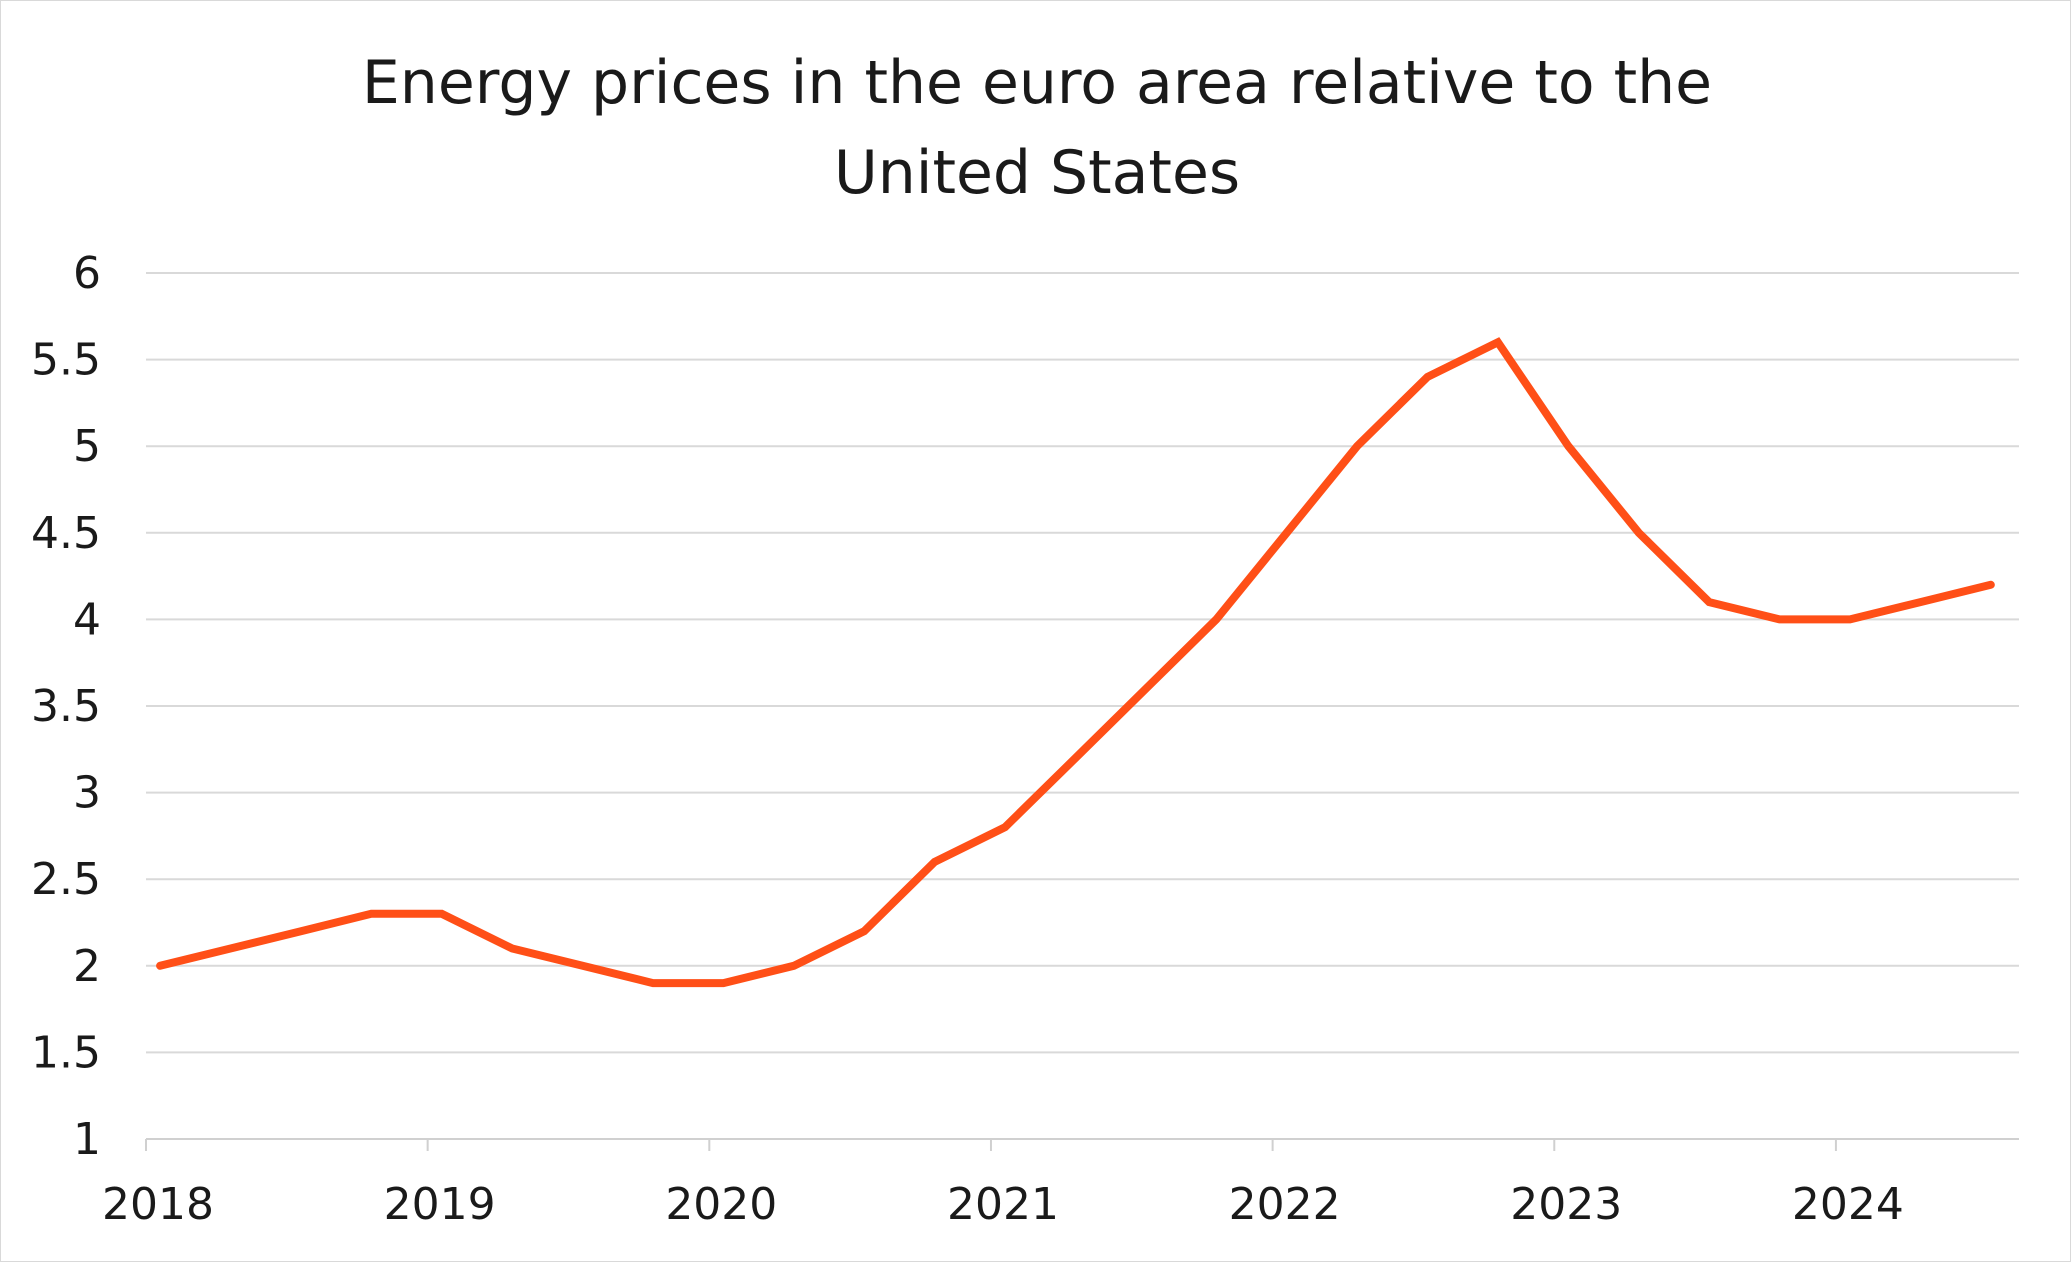 This screenshot has width=2071, height=1263. I want to click on y-tick-label: 6, so click(87, 273).